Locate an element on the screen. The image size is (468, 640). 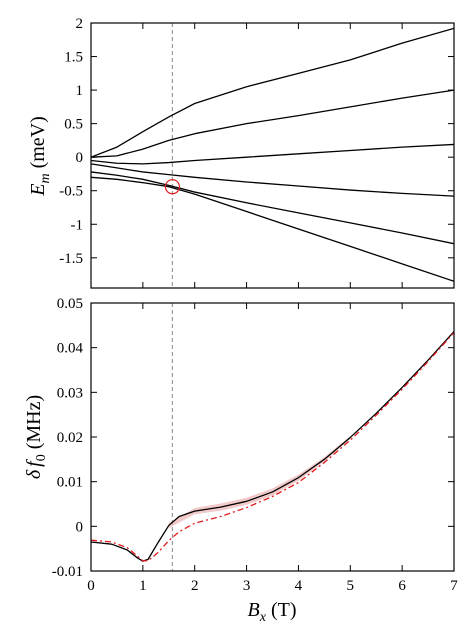
delta-symbol: δ is located at coordinates (34, 474).